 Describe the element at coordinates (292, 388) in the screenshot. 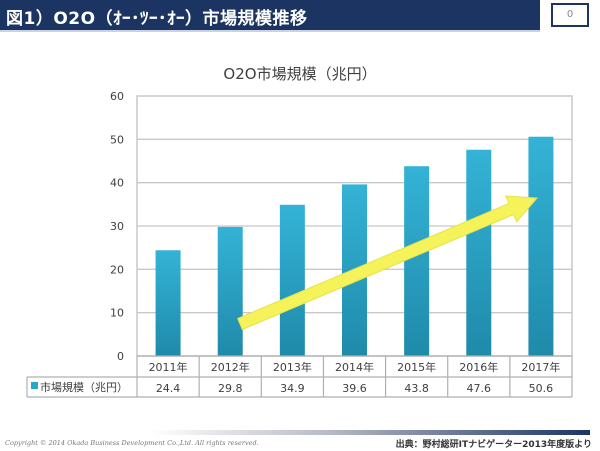

I see `data-label: 34.9` at that location.